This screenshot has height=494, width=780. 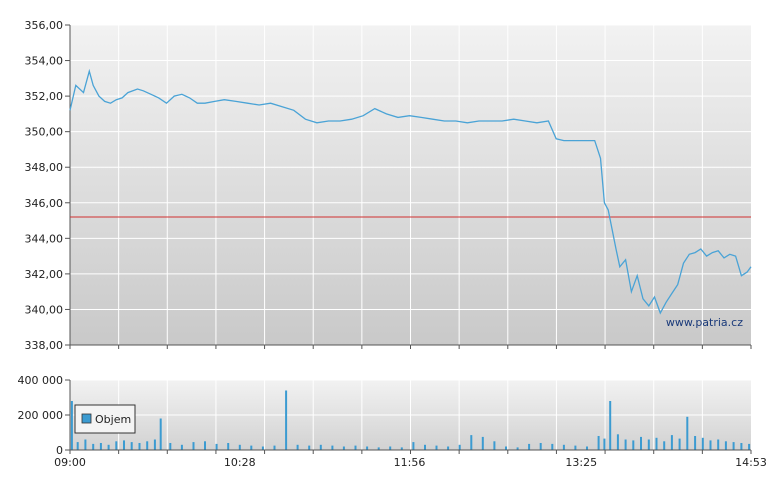 I want to click on volume-y-axis: 0 200 000 400 000, so click(x=44, y=415).